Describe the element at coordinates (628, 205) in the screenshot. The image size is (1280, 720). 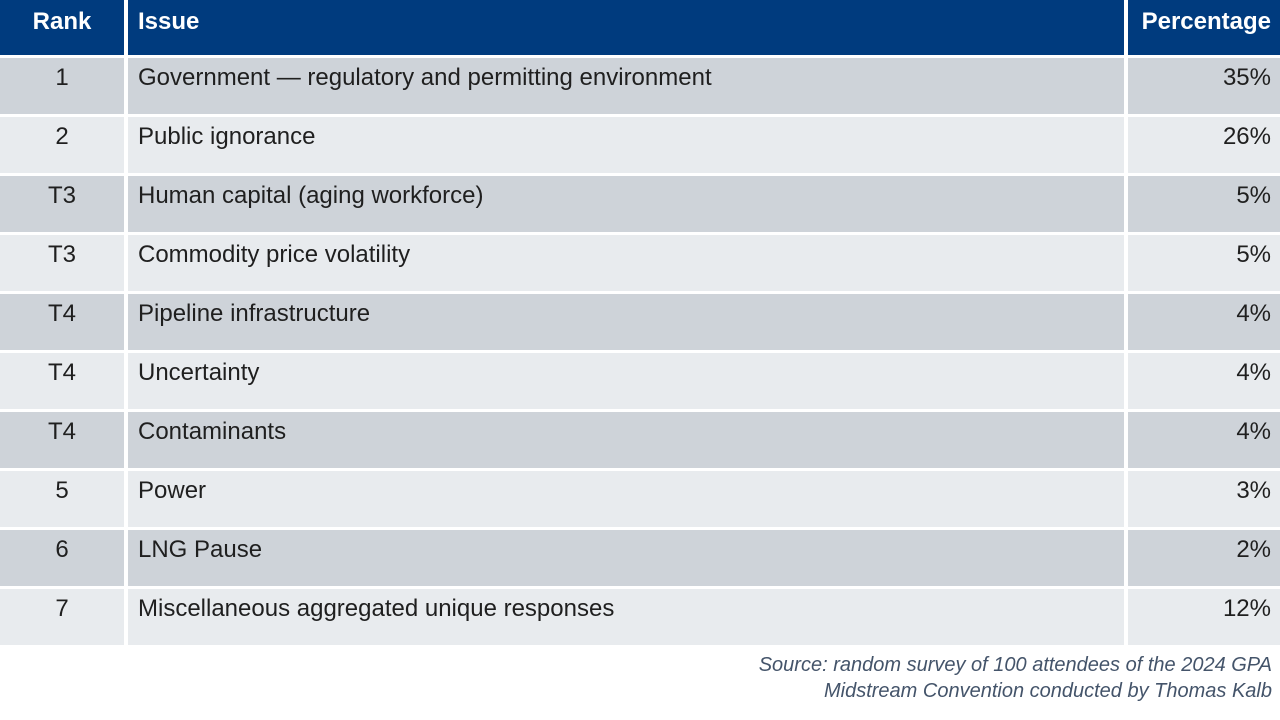
I see `issue-cell: Human capital (aging workforce)` at that location.